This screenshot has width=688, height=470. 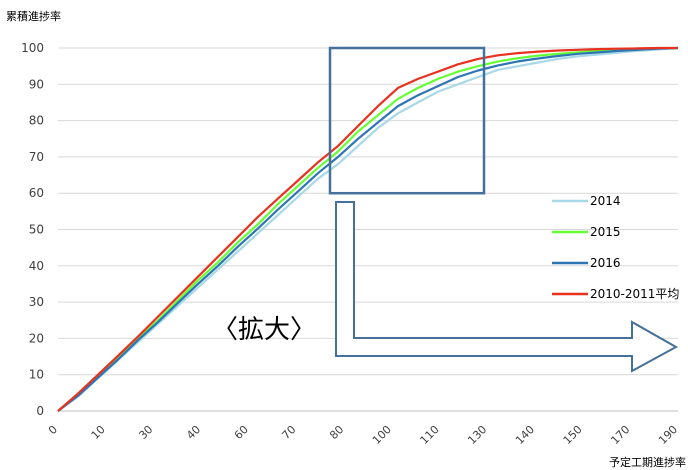 I want to click on x-tick-label: 190, so click(x=668, y=435).